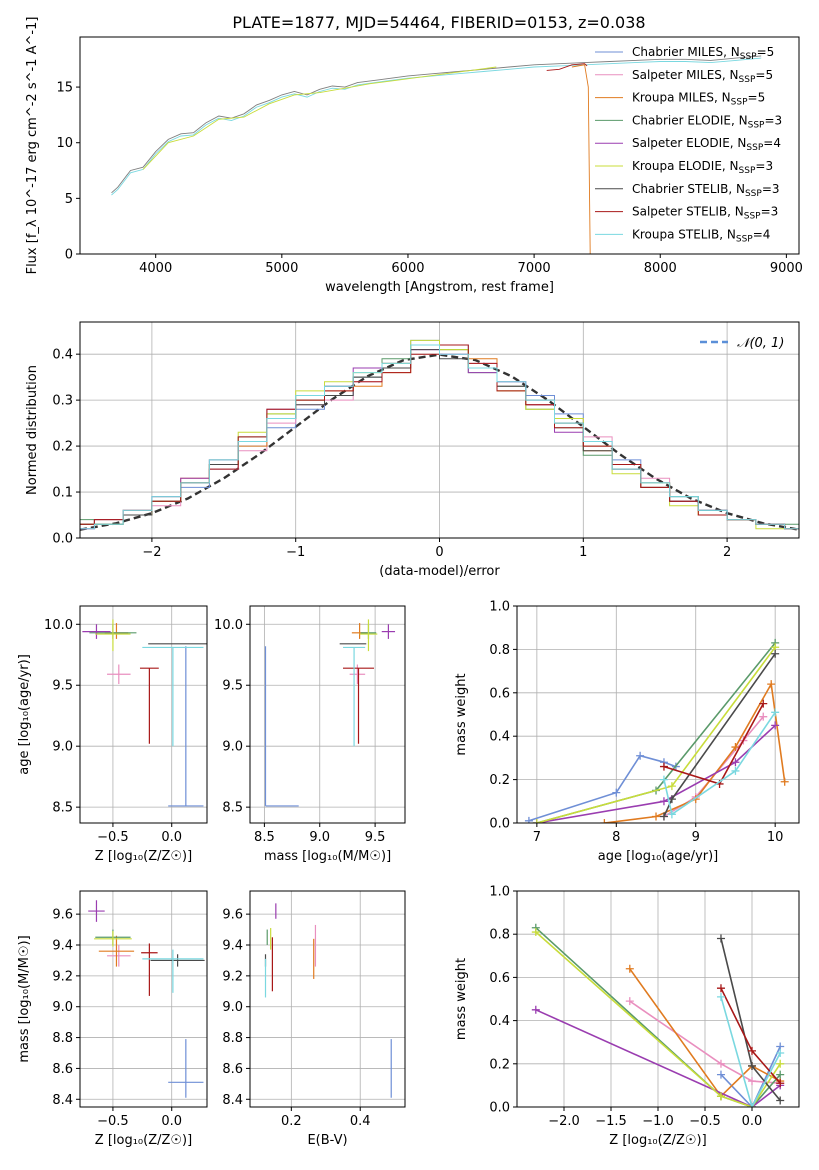 The height and width of the screenshot is (1170, 819). Describe the element at coordinates (64, 88) in the screenshot. I see `y-tick-label: 15` at that location.